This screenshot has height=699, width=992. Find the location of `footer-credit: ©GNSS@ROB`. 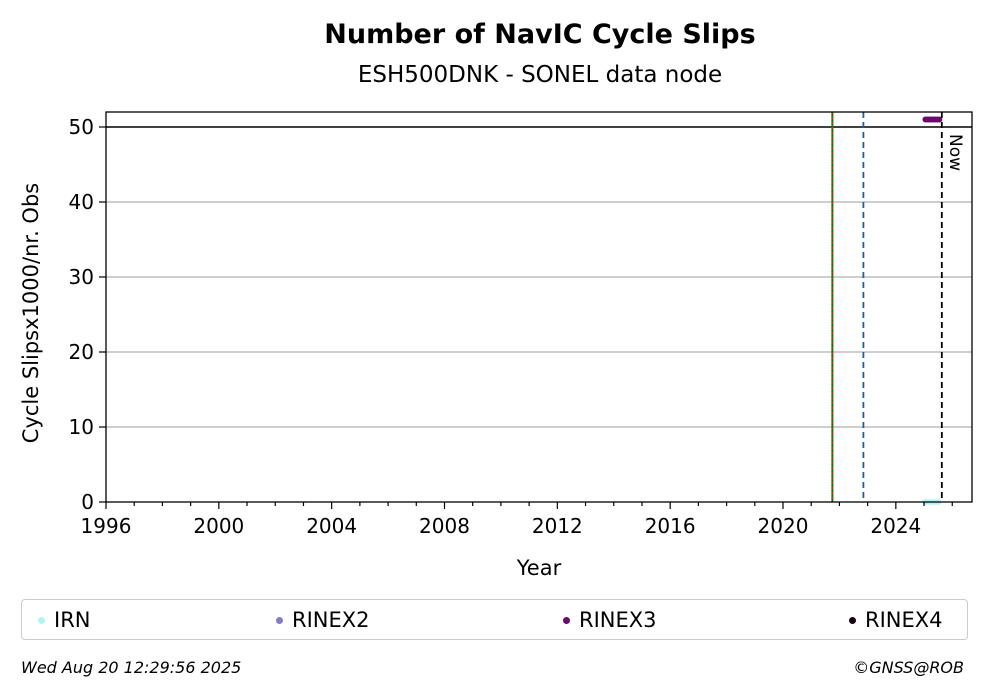

footer-credit: ©GNSS@ROB is located at coordinates (908, 667).